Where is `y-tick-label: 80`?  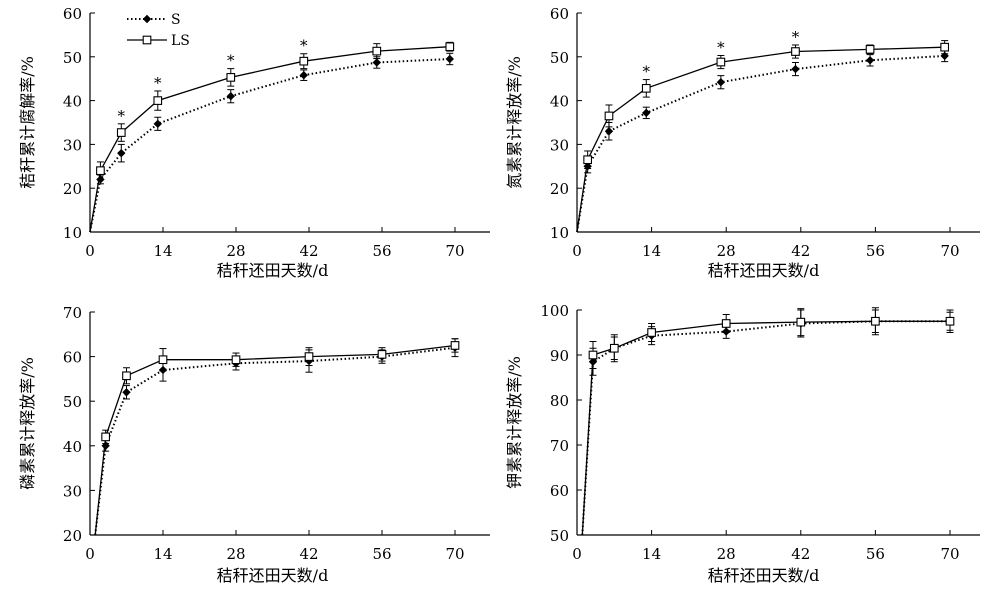
y-tick-label: 80 is located at coordinates (559, 401).